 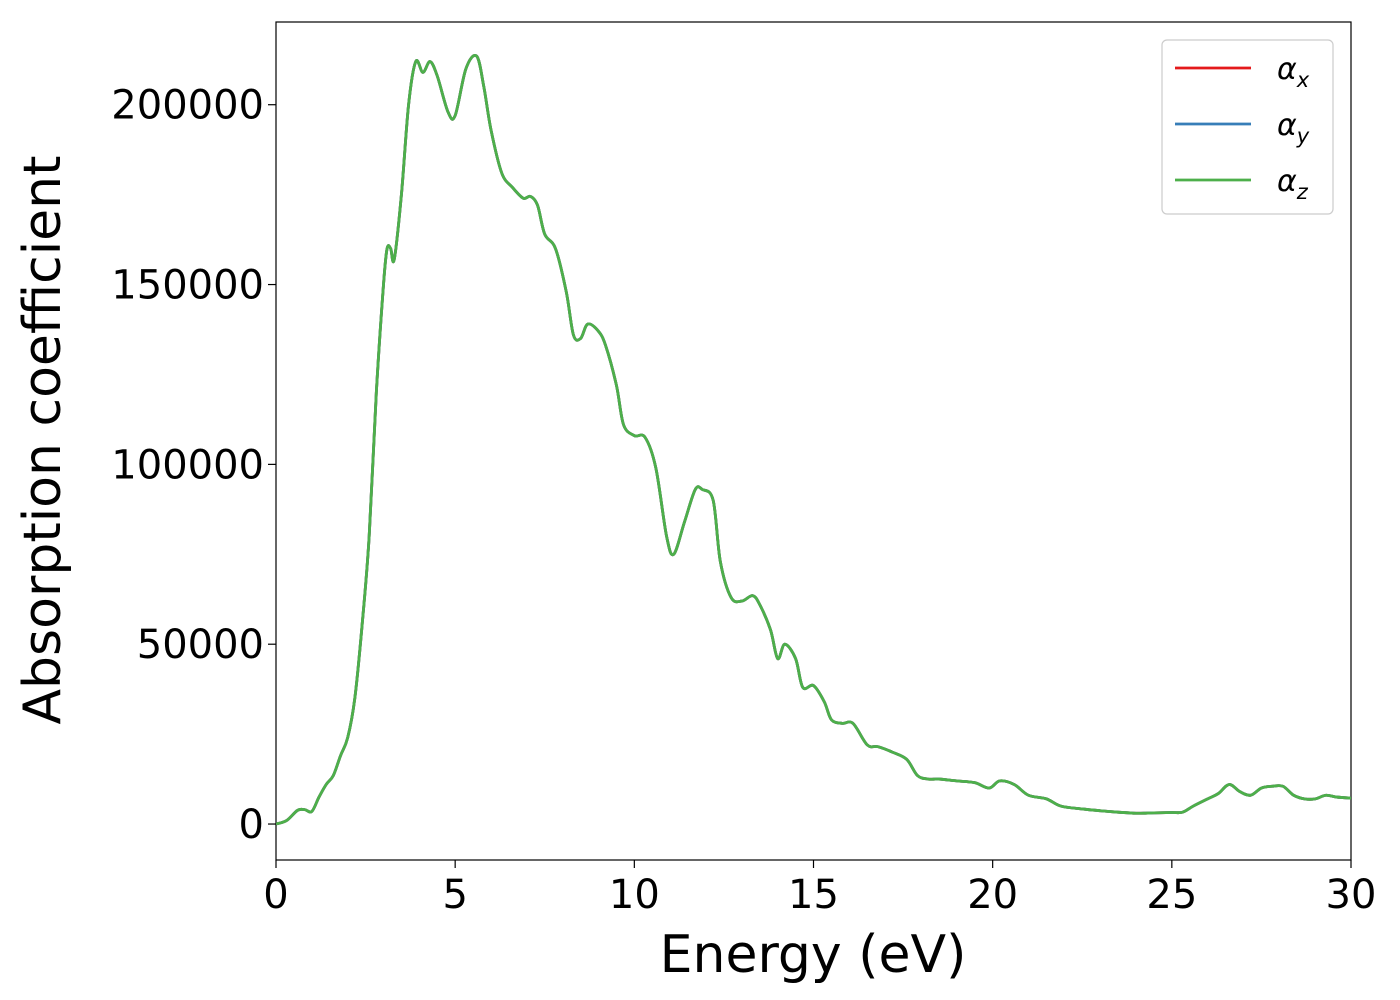 What do you see at coordinates (200, 645) in the screenshot?
I see `y-tick-label: 50000` at bounding box center [200, 645].